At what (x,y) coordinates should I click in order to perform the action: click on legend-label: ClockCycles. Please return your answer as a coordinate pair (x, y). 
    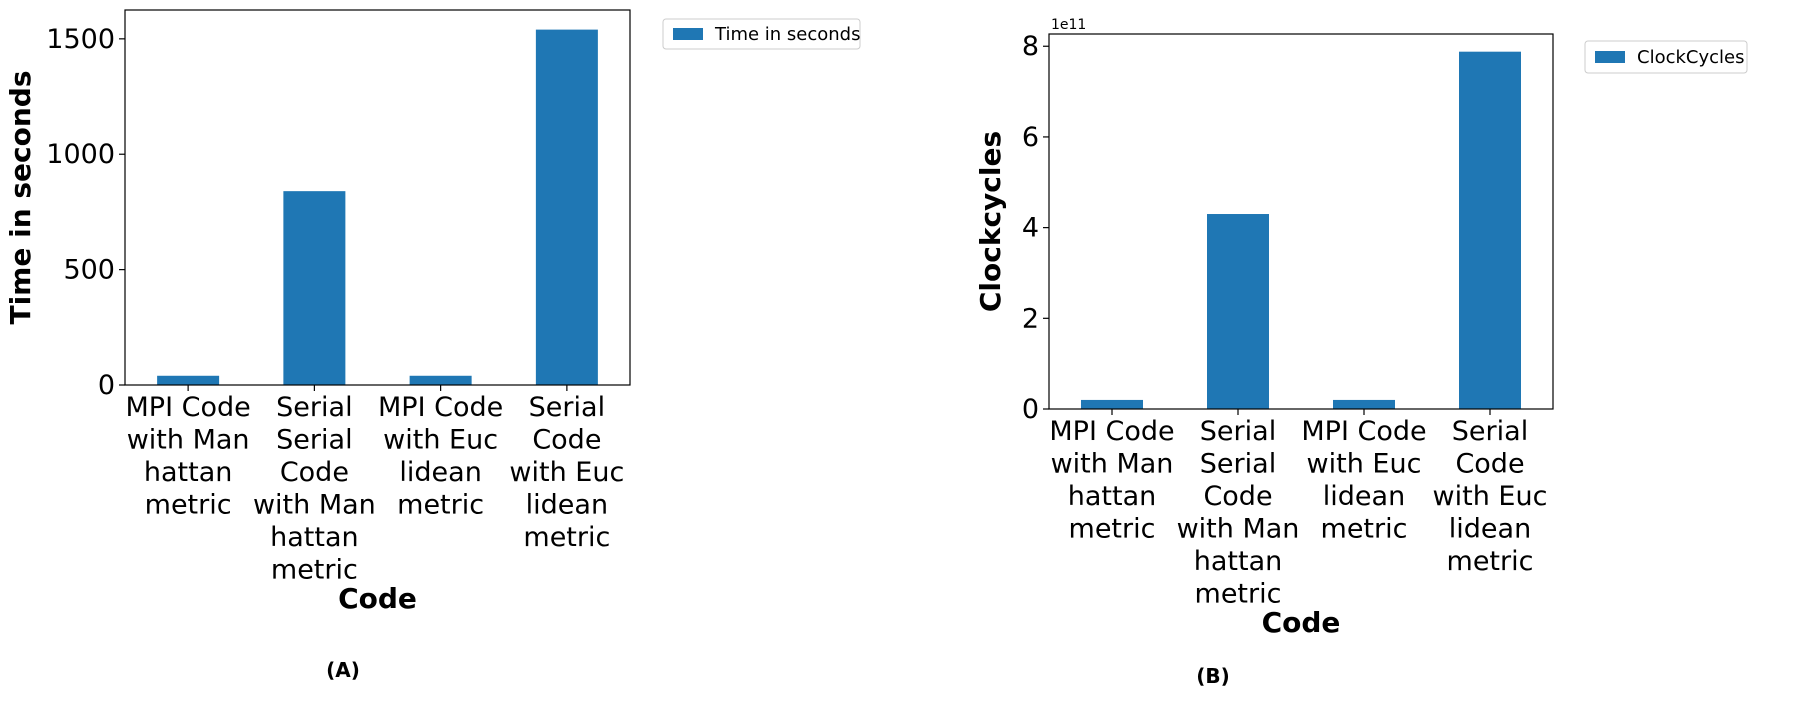
    Looking at the image, I should click on (1690, 57).